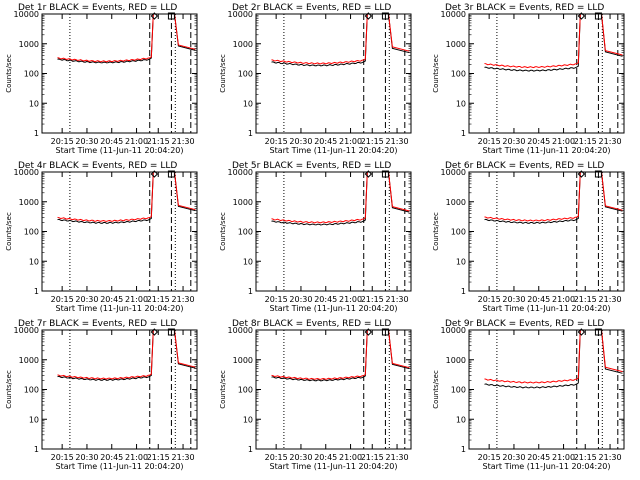 The image size is (640, 480). Describe the element at coordinates (311, 166) in the screenshot. I see `panel-title: Det 5r BLACK = Events, RED = LLD` at that location.